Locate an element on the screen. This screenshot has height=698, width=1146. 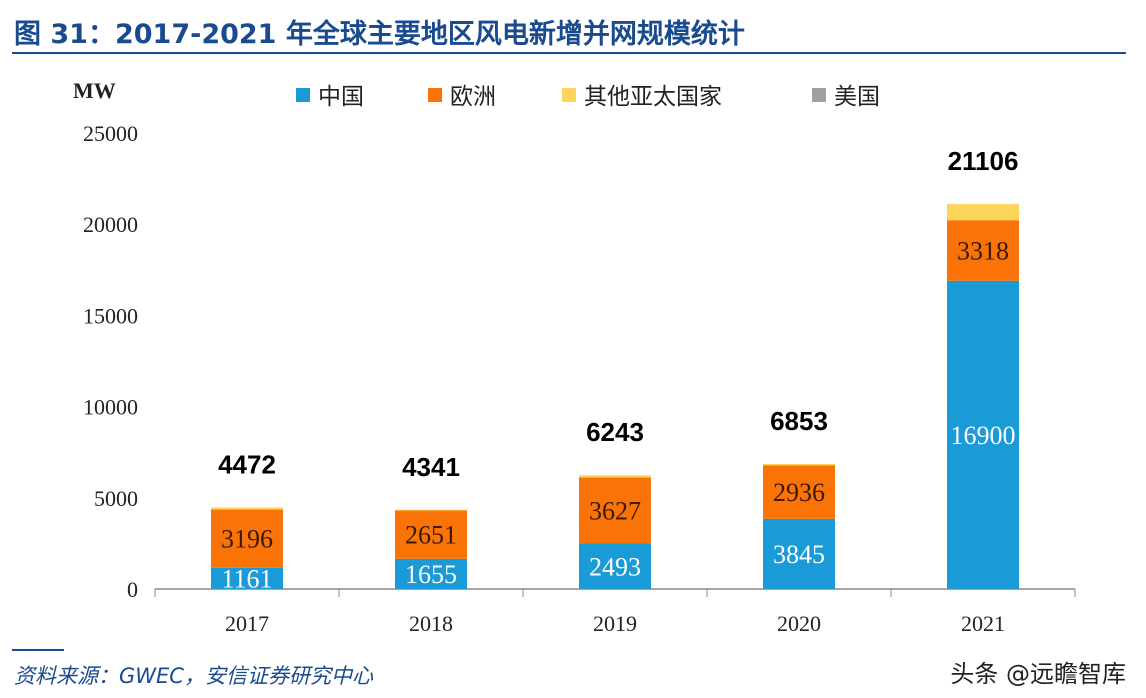
data-label: 3318 is located at coordinates (983, 250).